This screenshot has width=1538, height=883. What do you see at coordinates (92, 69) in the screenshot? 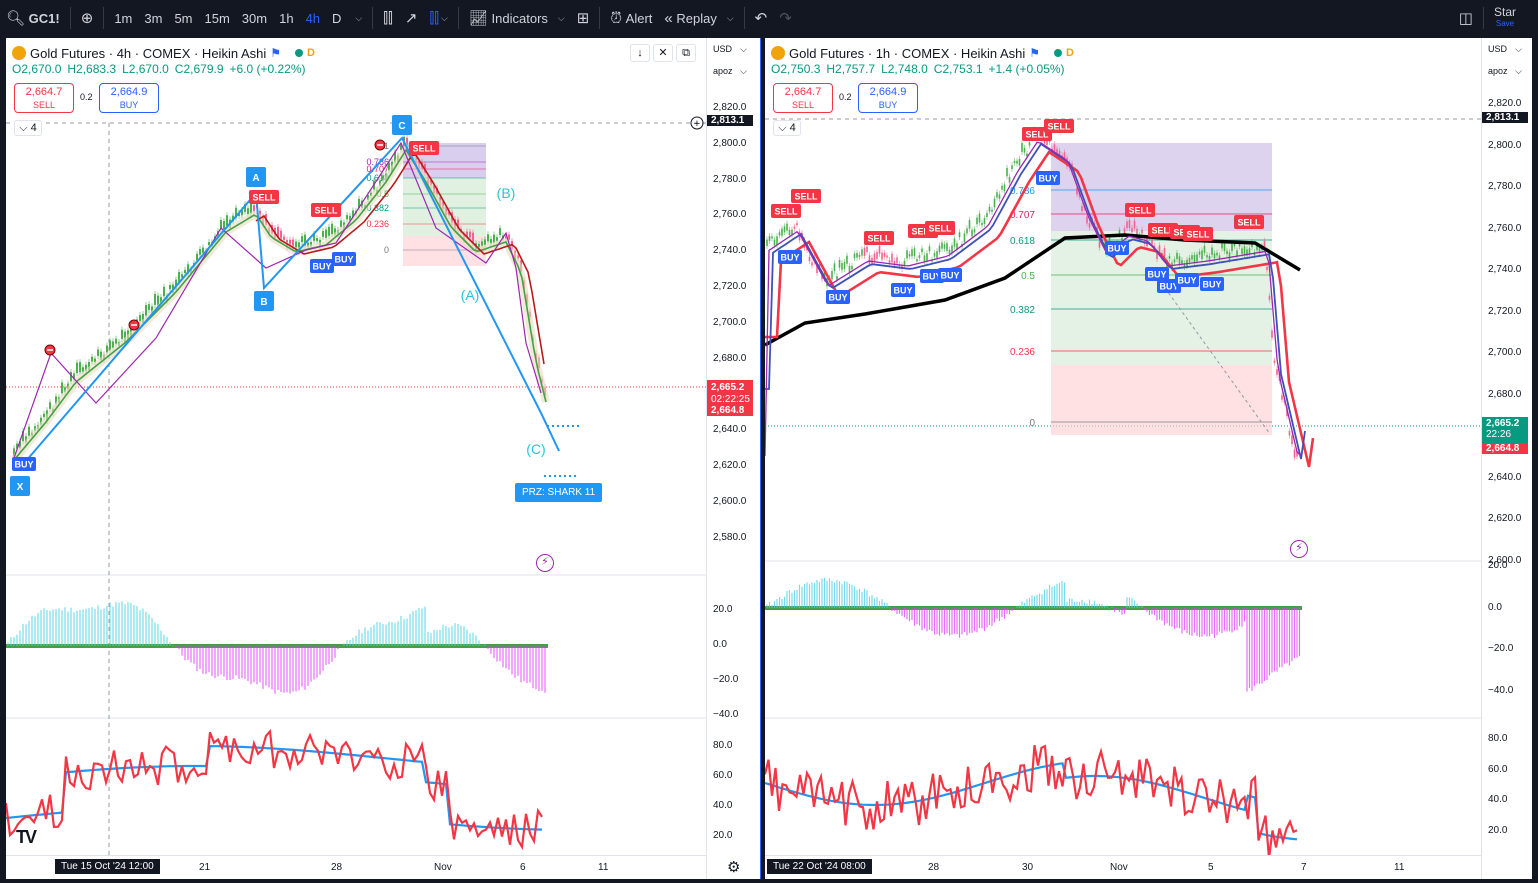
I see `ohlc-high: H2,683.3` at bounding box center [92, 69].